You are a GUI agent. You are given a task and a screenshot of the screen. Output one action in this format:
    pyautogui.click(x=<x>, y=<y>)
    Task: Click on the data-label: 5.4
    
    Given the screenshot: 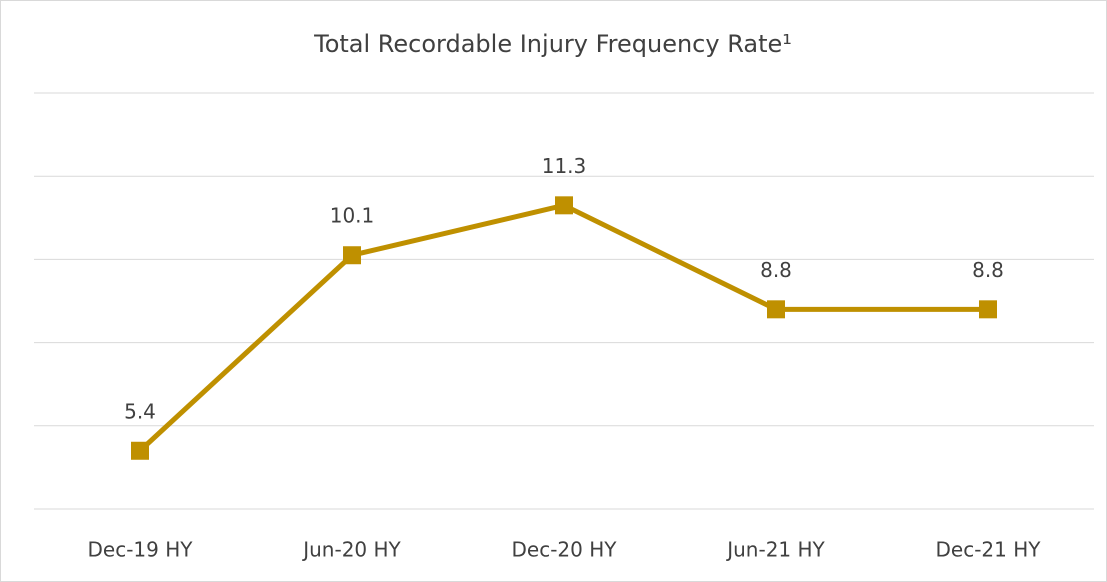 What is the action you would take?
    pyautogui.click(x=140, y=411)
    